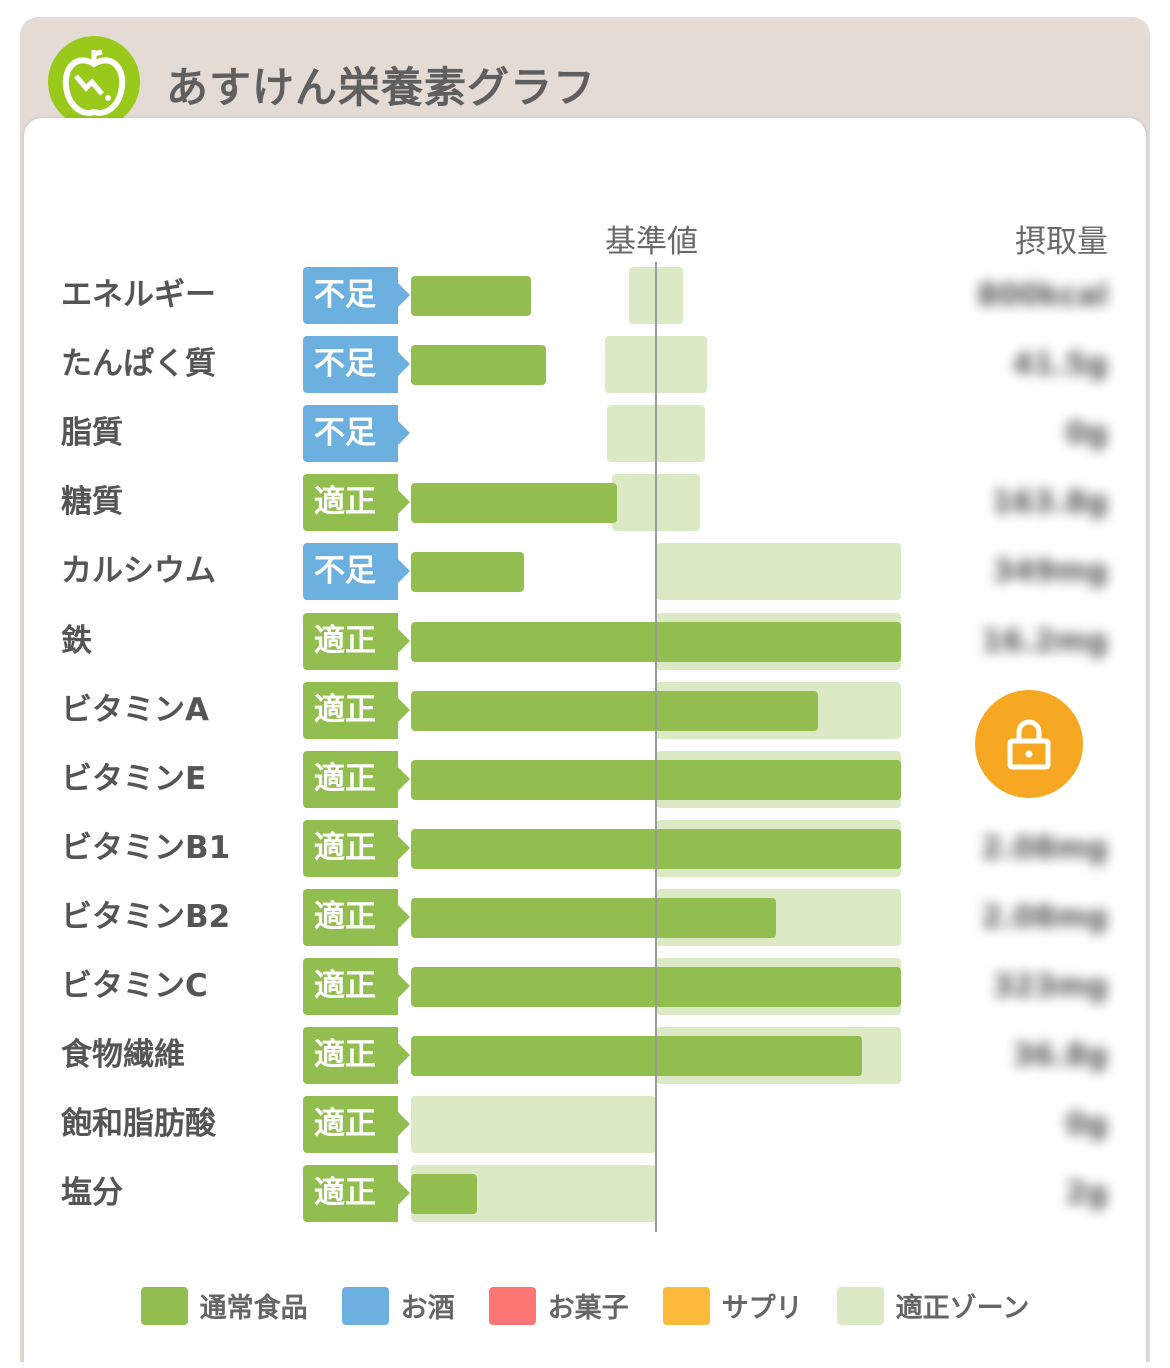 The width and height of the screenshot is (1170, 1368). I want to click on nutrient-label: 鉄, so click(76, 640).